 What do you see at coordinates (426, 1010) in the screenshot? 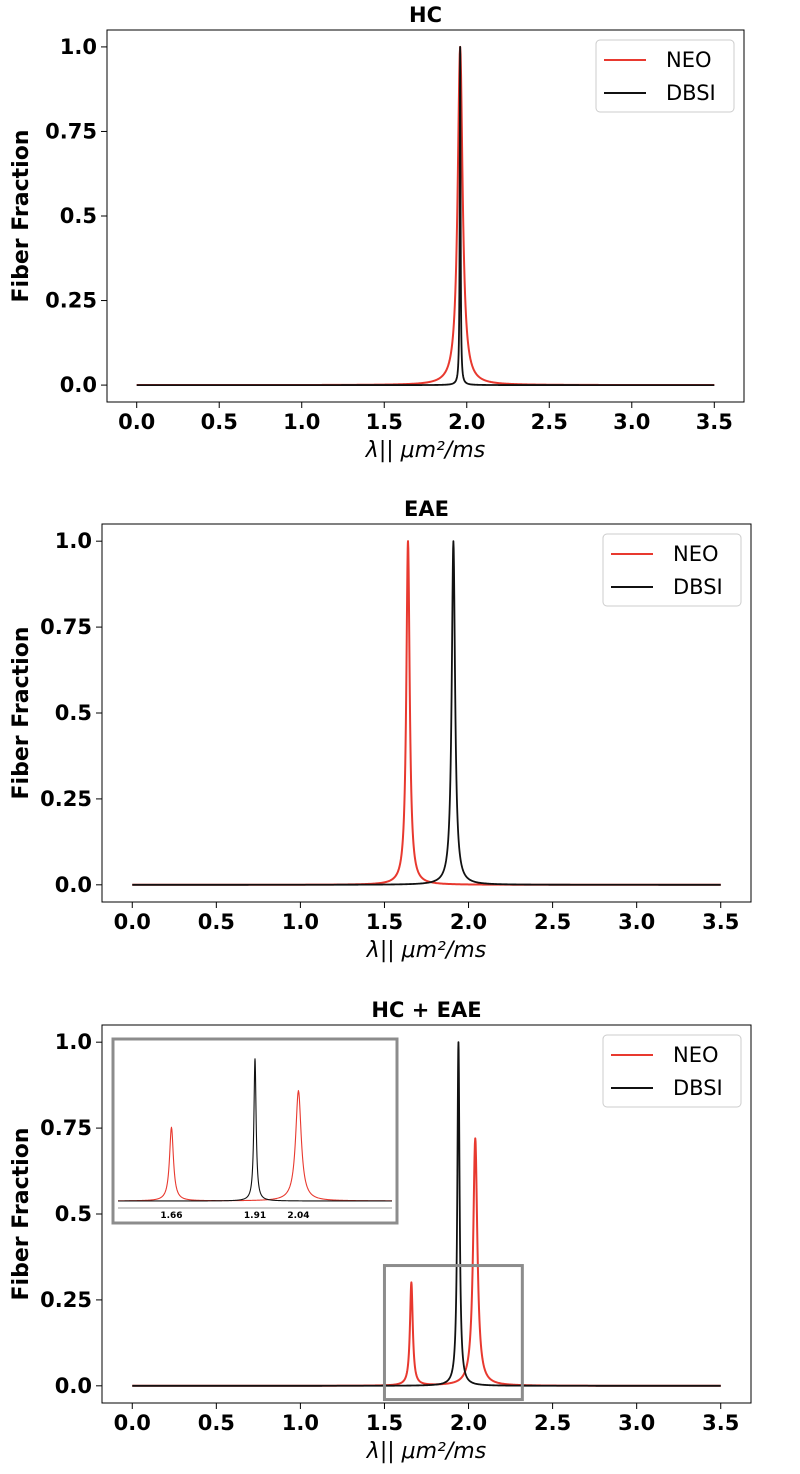
I see `chart-title: HC + EAE` at bounding box center [426, 1010].